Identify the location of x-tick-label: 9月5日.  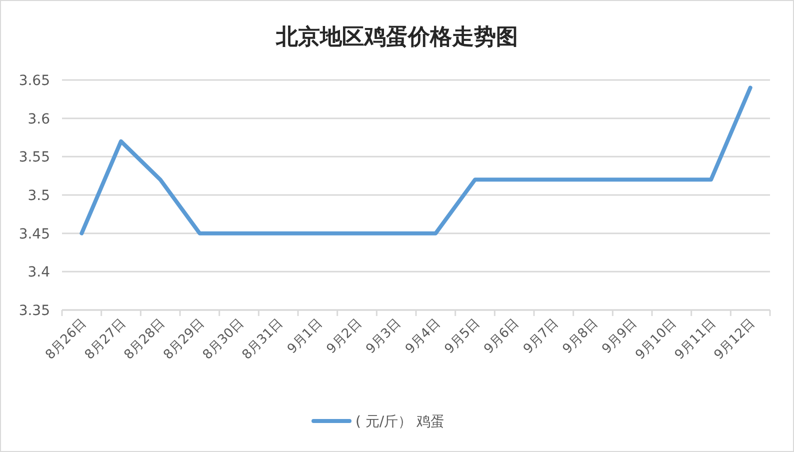
(462, 336).